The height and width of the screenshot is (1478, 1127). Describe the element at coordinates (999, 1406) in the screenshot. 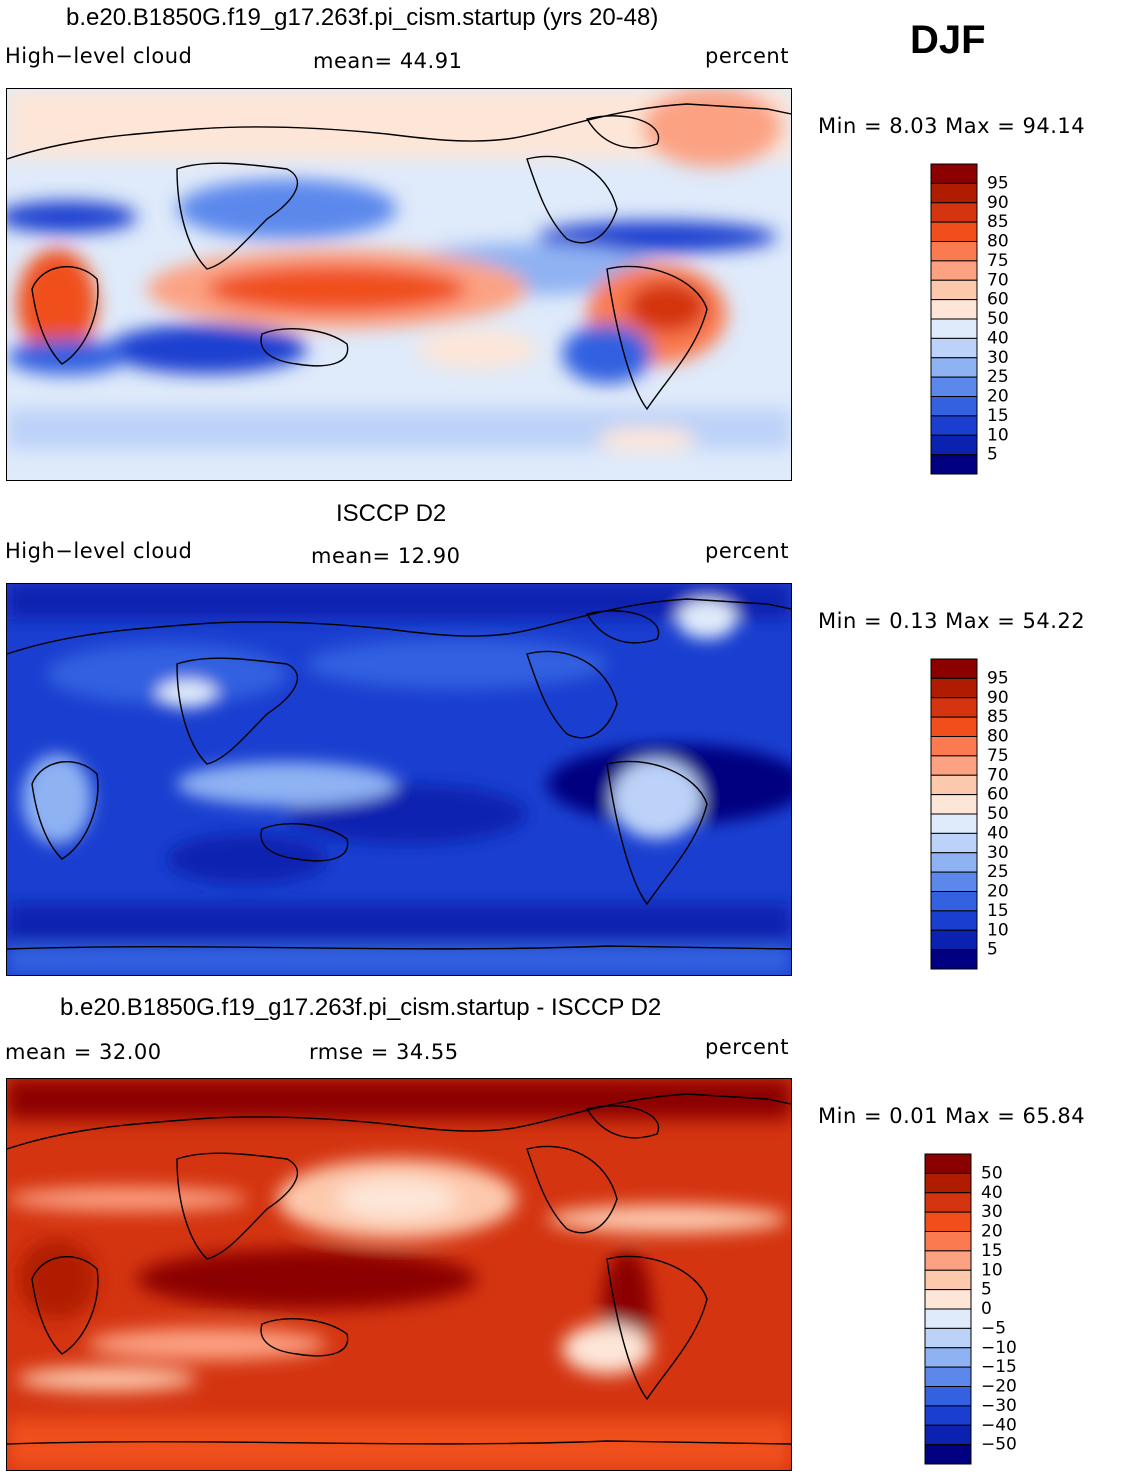

I see `colorbar-tick-label: −30` at that location.